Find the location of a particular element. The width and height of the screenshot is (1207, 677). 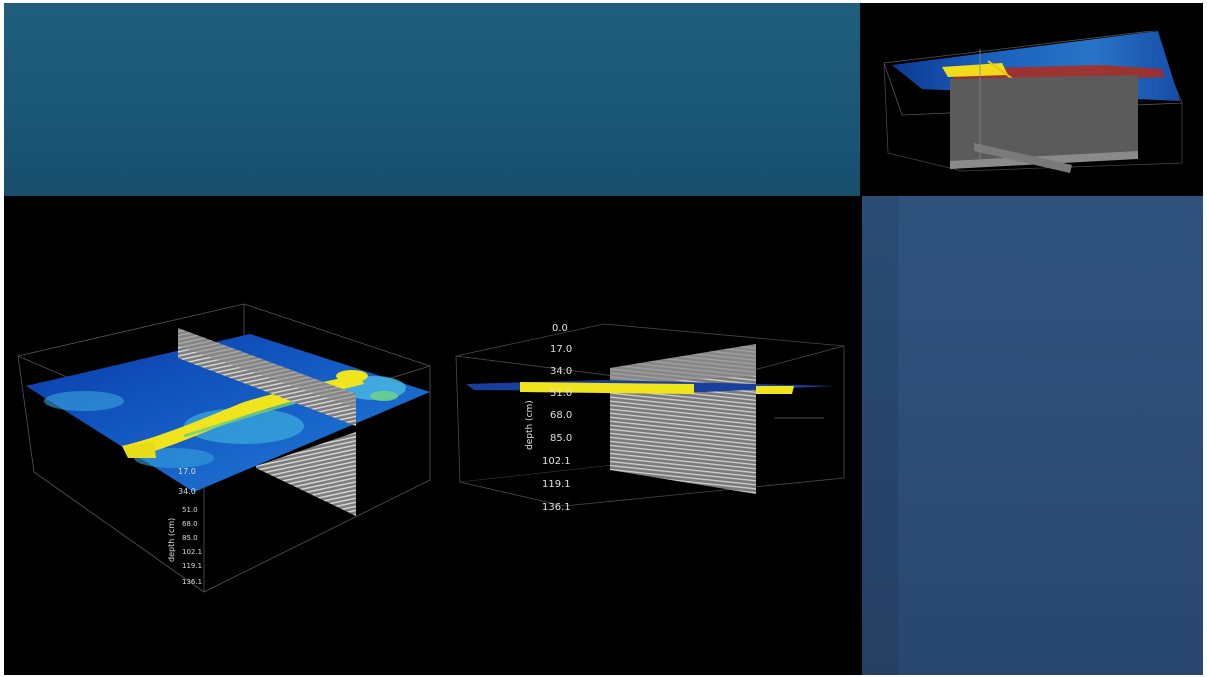

center-depth-tick: 51.0 is located at coordinates (561, 393).